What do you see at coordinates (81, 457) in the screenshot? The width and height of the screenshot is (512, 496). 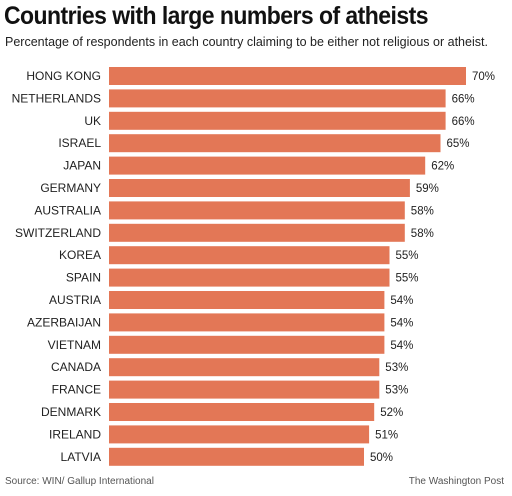 I see `category-label: LATVIA` at bounding box center [81, 457].